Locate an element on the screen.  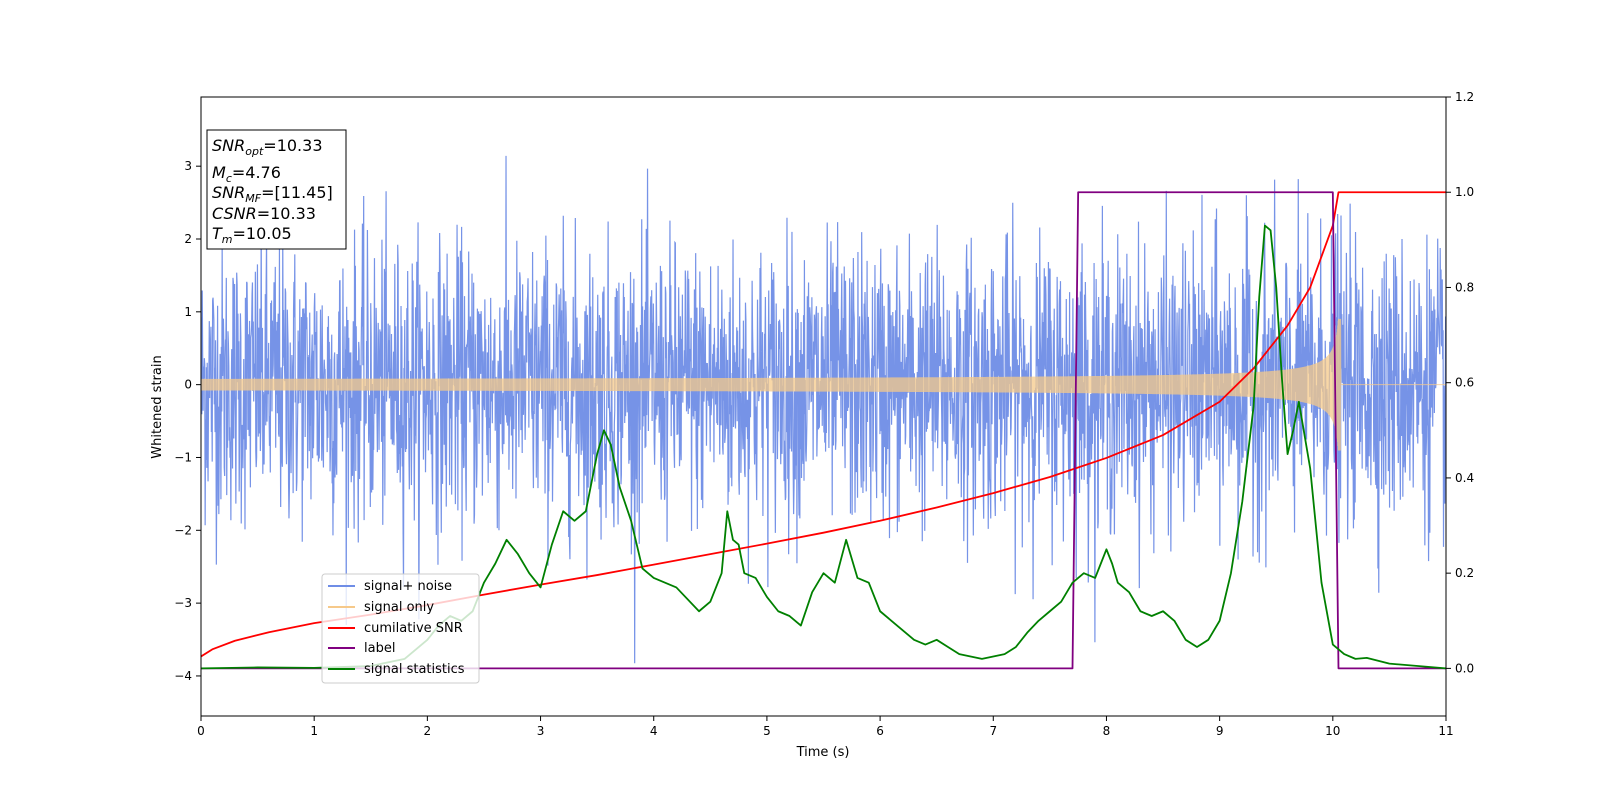
x-tick-label: 3 is located at coordinates (541, 731).